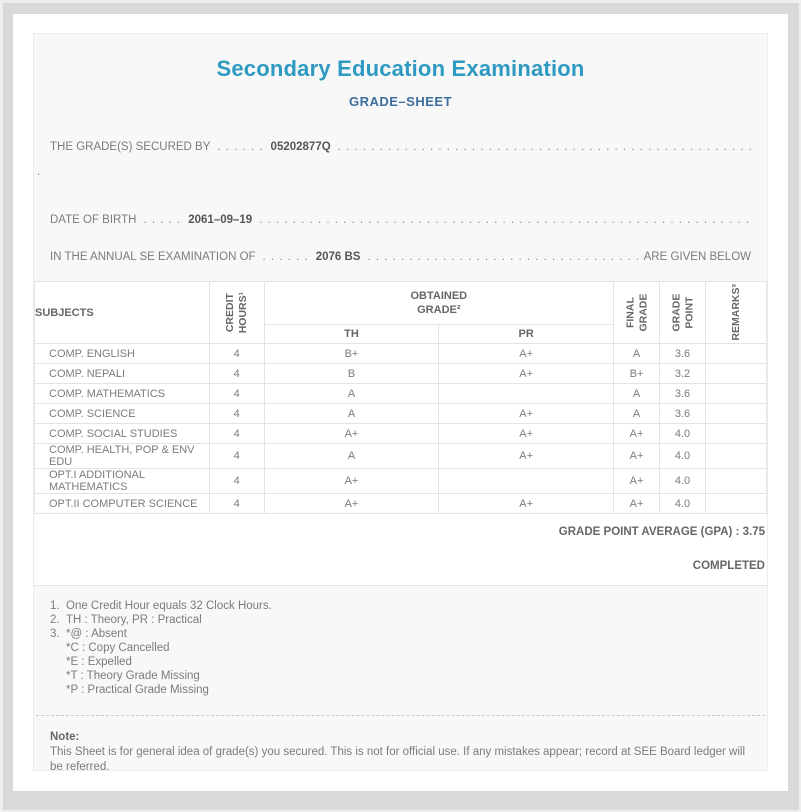 The width and height of the screenshot is (801, 812). What do you see at coordinates (133, 676) in the screenshot?
I see `footnote-text: *T : Theory Grade Missing` at bounding box center [133, 676].